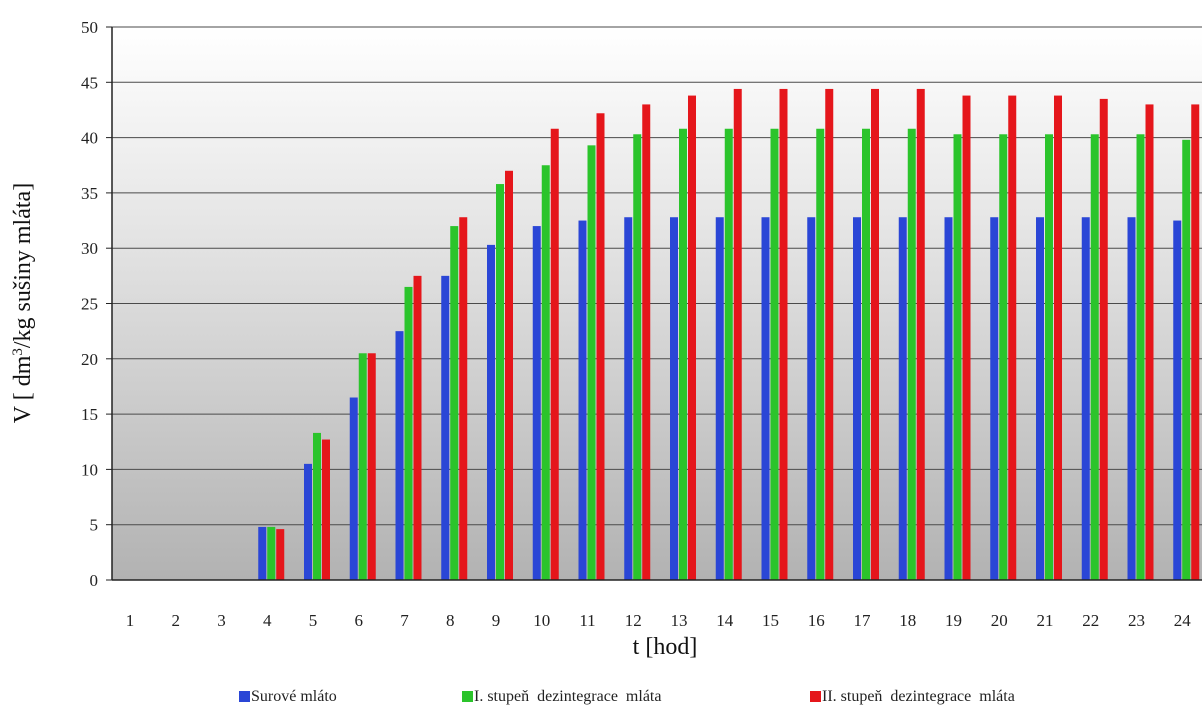 This screenshot has width=1202, height=715. Describe the element at coordinates (450, 620) in the screenshot. I see `x-tick-label: 8` at that location.